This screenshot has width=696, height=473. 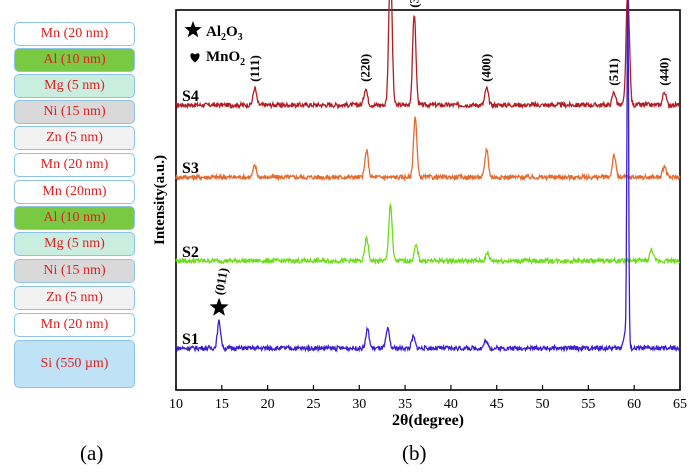 I want to click on legend-mno2-label: MnO2, so click(x=225, y=58).